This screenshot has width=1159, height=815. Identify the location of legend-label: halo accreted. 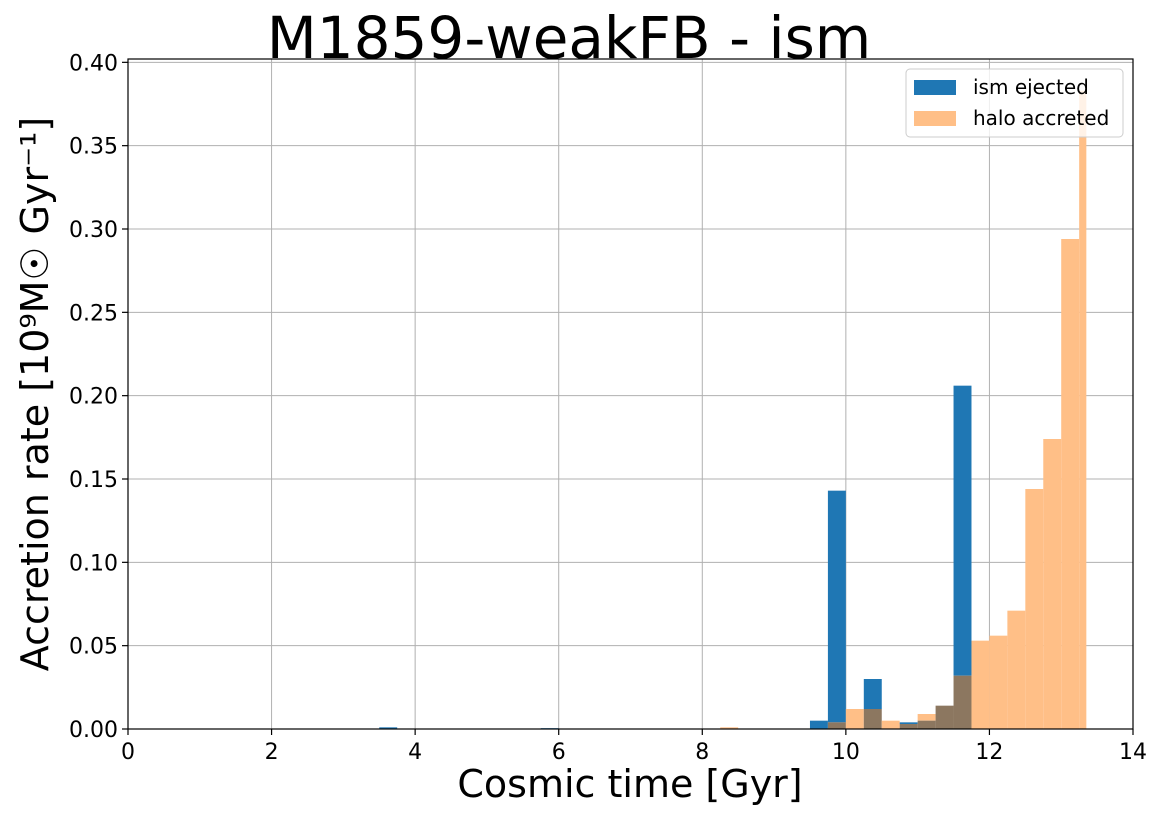
(1041, 118).